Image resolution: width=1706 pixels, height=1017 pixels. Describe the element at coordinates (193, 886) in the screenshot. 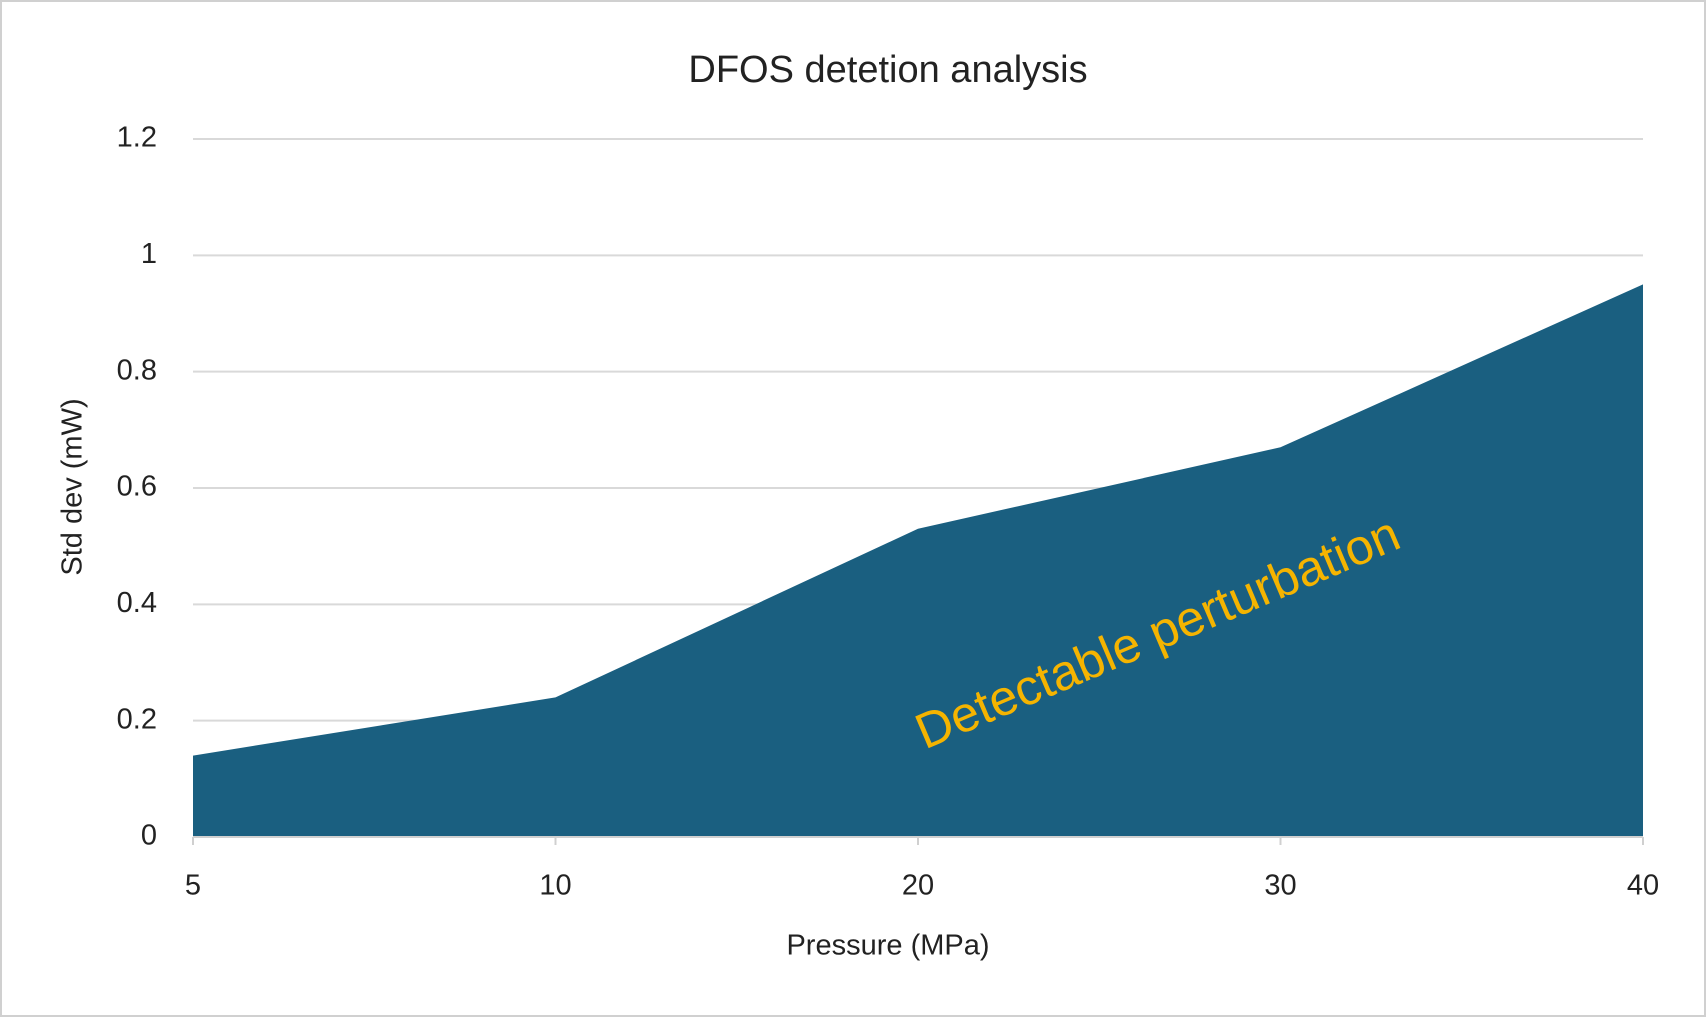

I see `x-tick-label: 5` at that location.